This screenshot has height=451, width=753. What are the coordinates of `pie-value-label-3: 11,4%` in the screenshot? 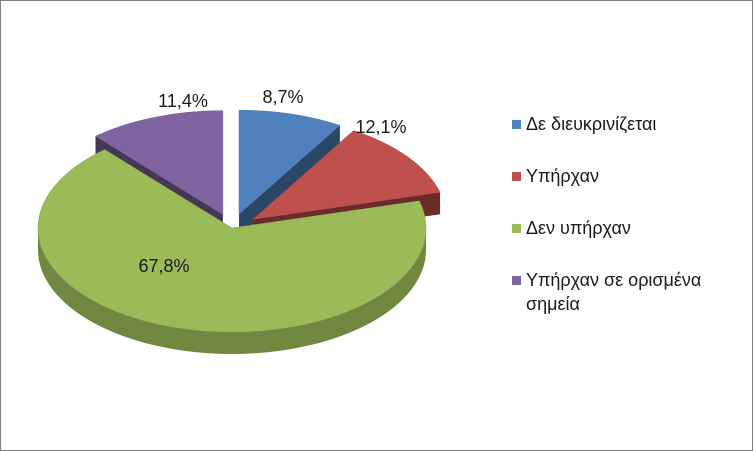 It's located at (183, 101).